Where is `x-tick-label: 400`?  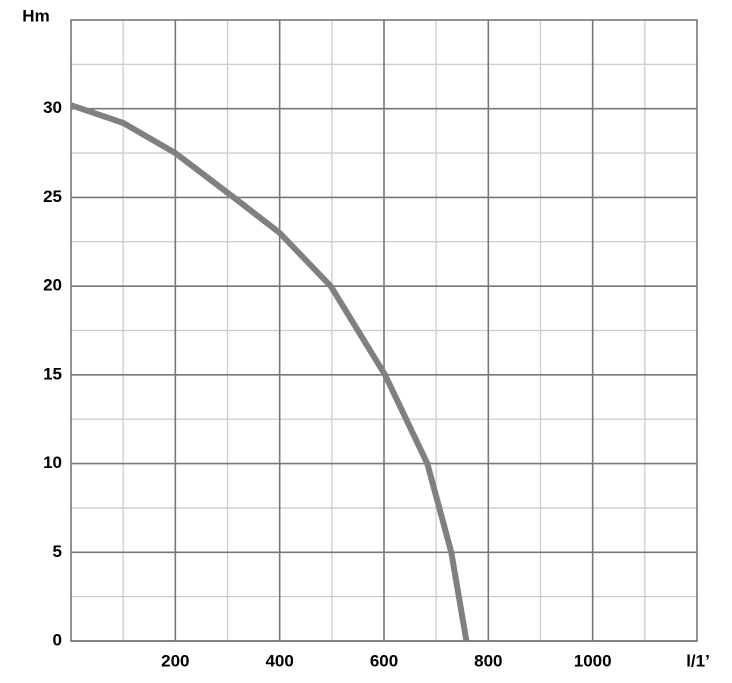 x-tick-label: 400 is located at coordinates (279, 660).